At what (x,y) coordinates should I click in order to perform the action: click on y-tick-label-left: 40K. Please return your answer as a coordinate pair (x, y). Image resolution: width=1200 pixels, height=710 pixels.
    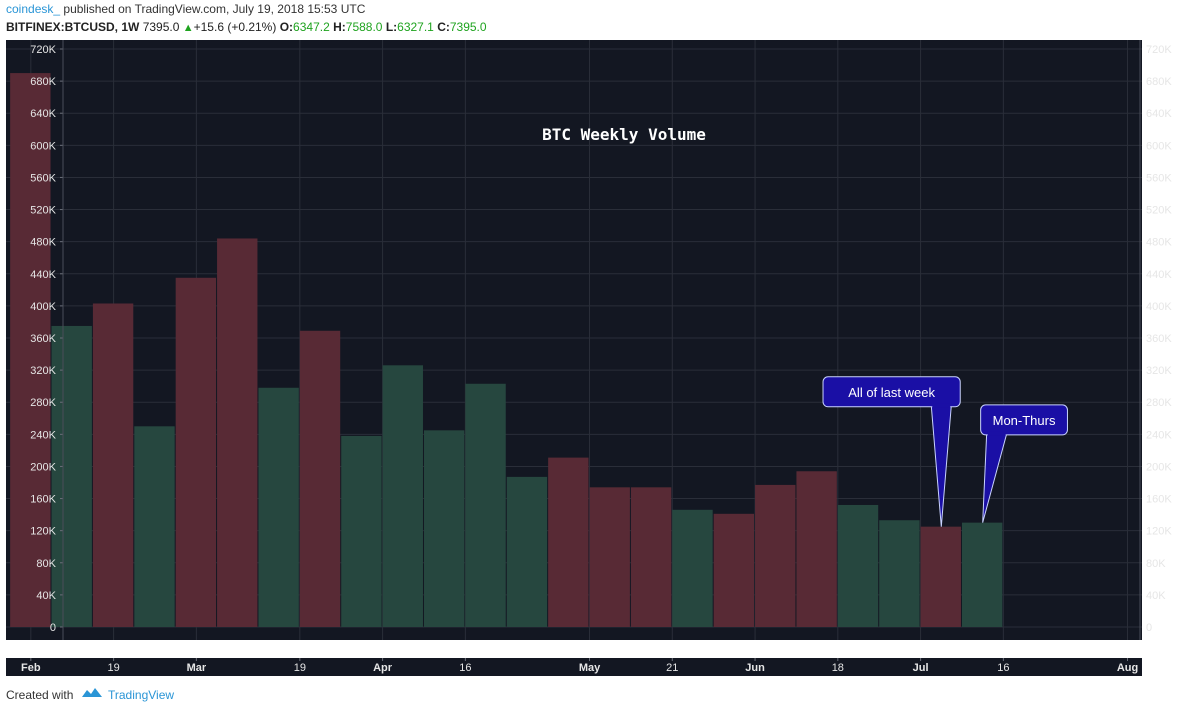
    Looking at the image, I should click on (46, 596).